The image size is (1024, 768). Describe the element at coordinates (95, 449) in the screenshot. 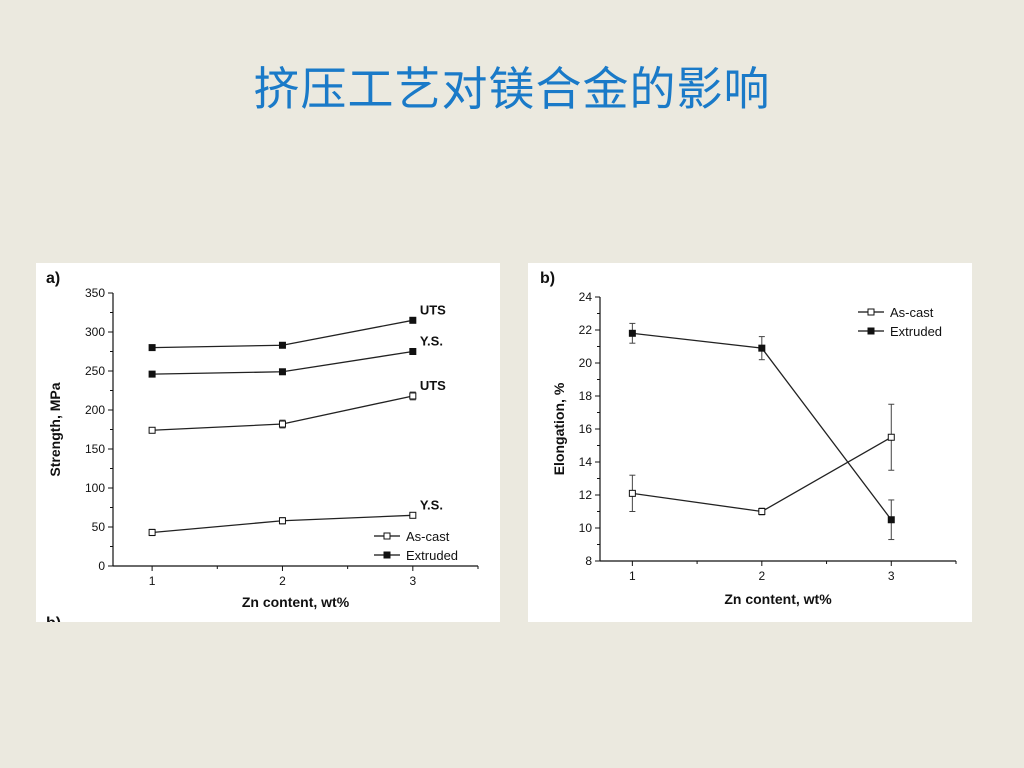

I see `y-tick-label: 150` at that location.